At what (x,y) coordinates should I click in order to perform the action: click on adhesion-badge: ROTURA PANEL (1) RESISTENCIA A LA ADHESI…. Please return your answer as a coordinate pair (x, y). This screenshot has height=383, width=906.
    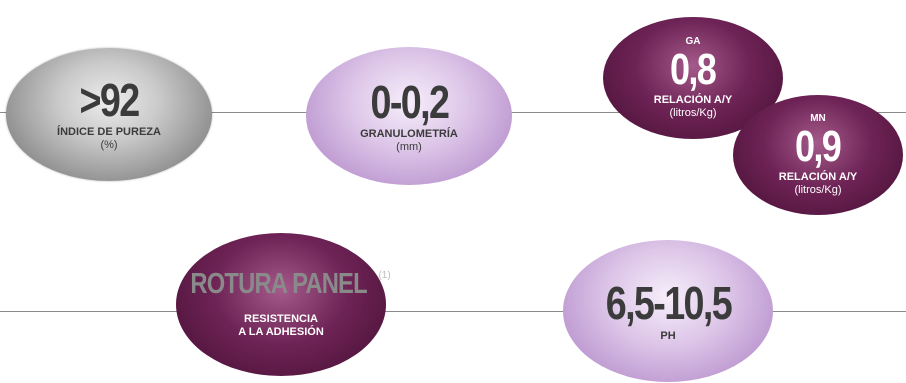
    Looking at the image, I should click on (283, 304).